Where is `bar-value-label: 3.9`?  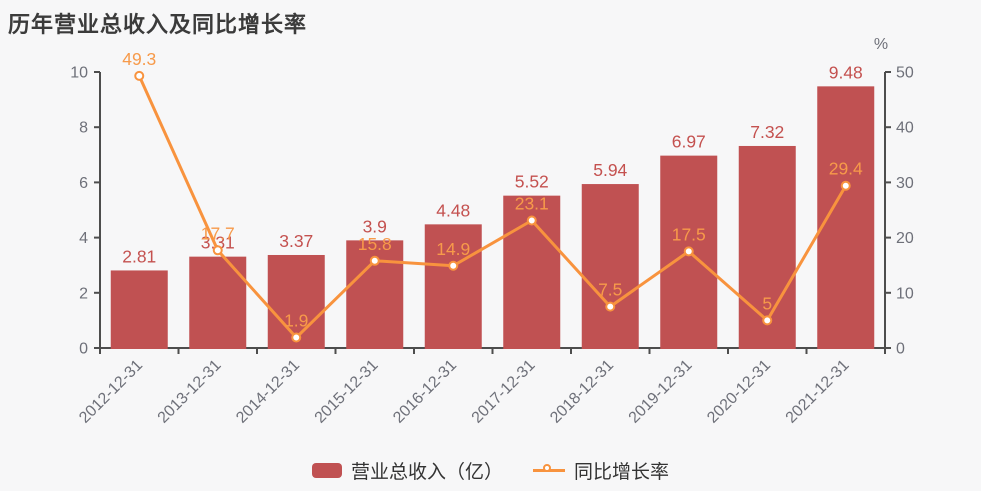
bar-value-label: 3.9 is located at coordinates (375, 226).